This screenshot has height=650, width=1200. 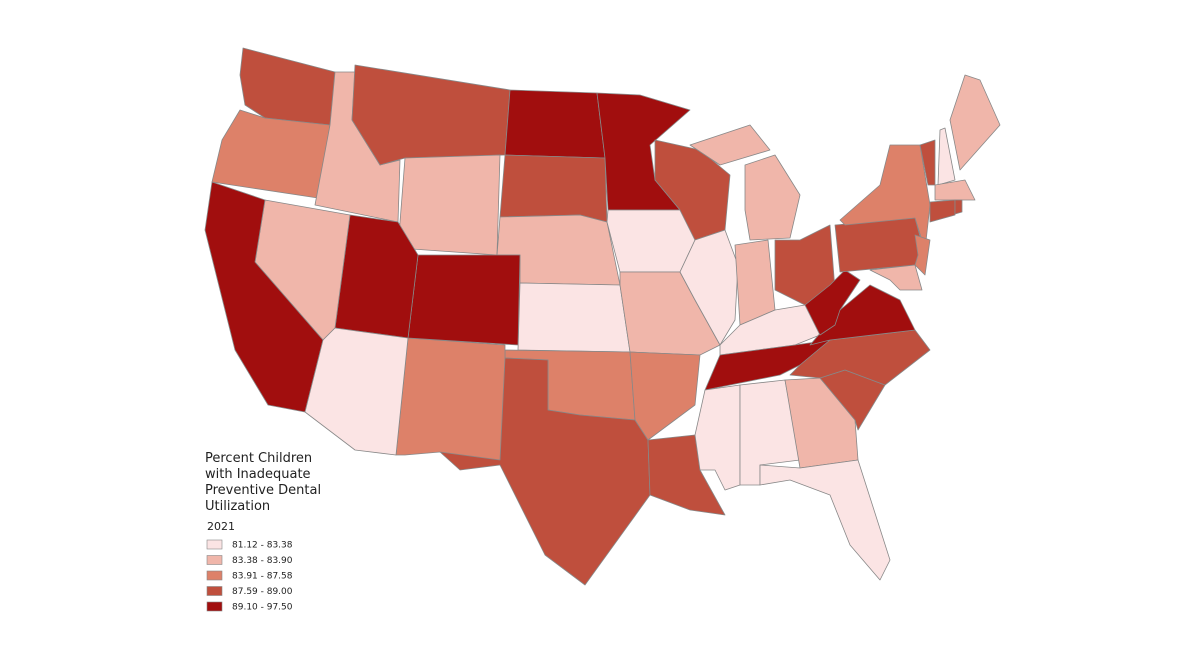 I want to click on legend-label: 89.10 - 97.50, so click(x=262, y=608).